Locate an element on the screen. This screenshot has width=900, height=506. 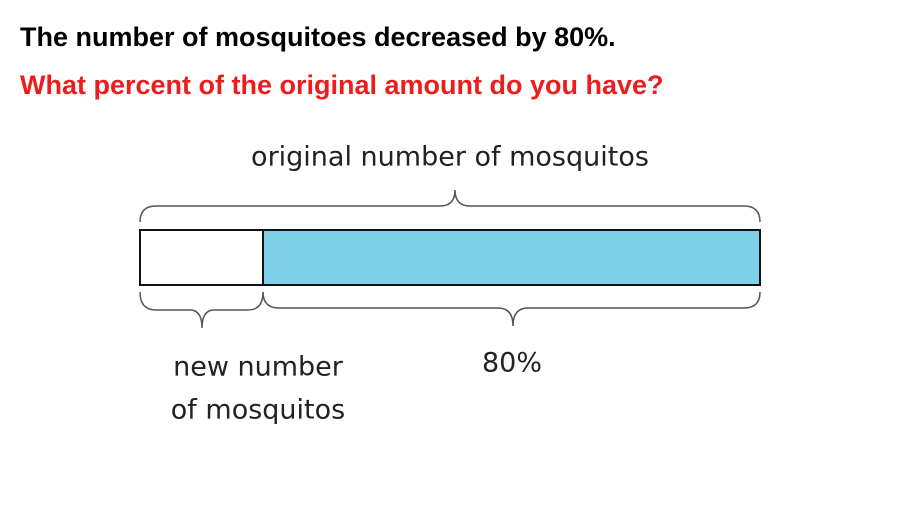
right-brace is located at coordinates (511, 309).